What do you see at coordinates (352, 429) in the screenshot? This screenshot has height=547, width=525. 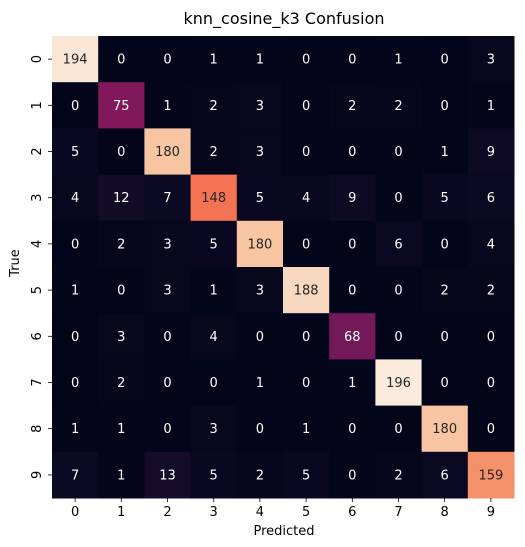 I see `cell-value-label-8-6: 0` at bounding box center [352, 429].